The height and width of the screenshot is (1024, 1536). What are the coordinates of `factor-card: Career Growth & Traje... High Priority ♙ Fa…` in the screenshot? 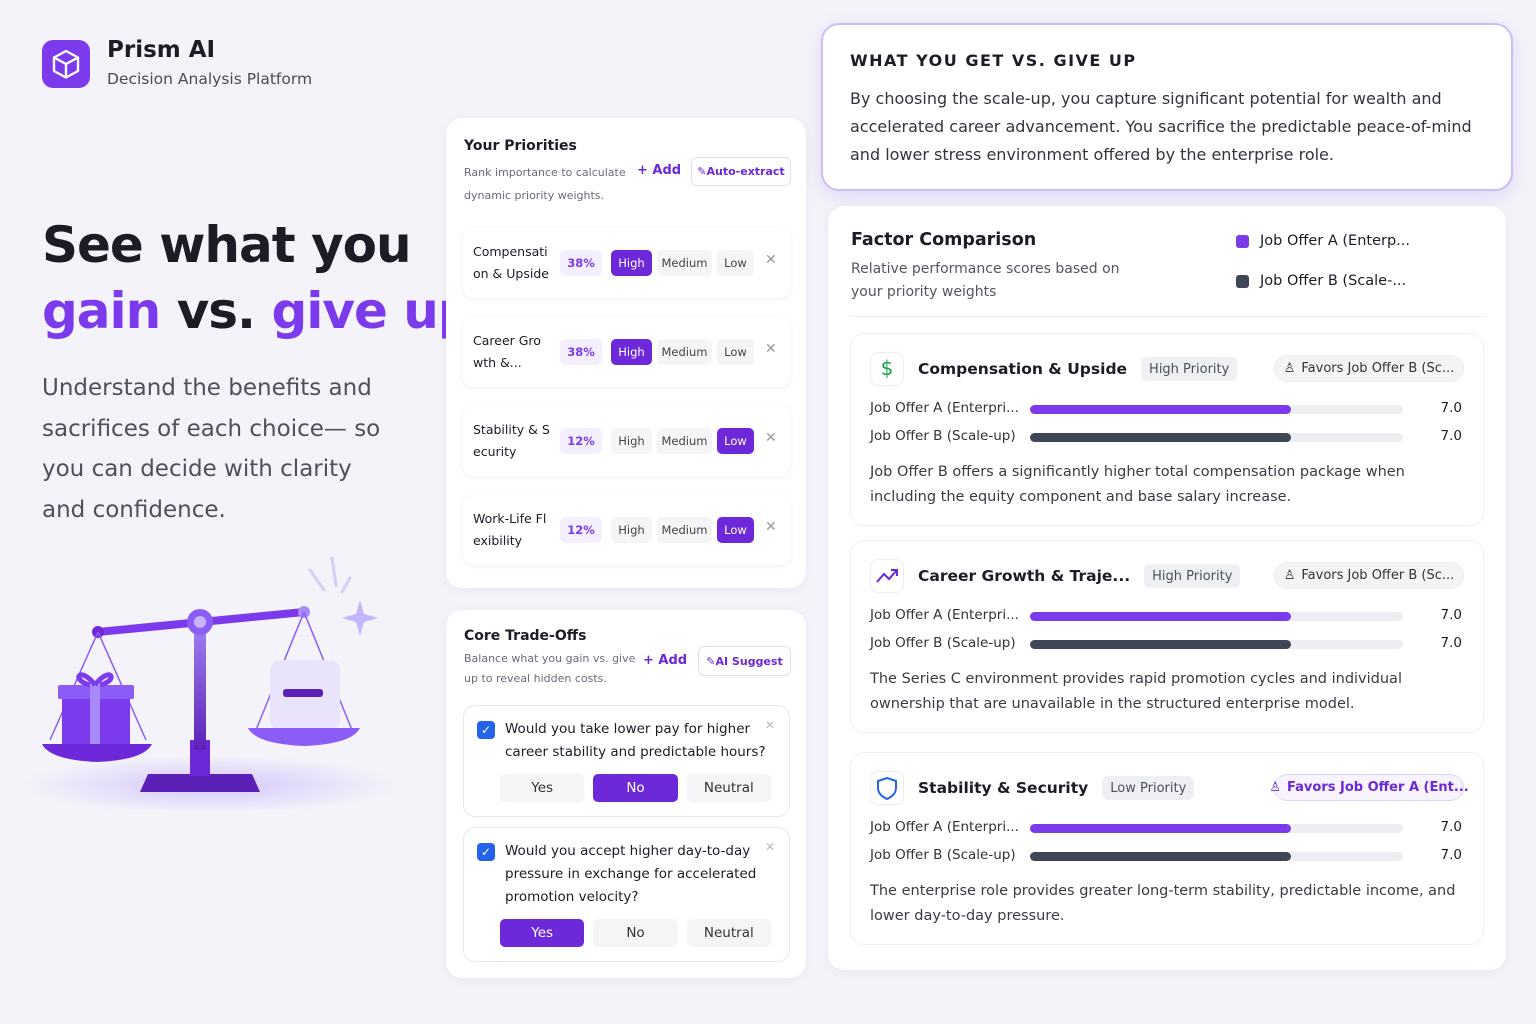 It's located at (1167, 636).